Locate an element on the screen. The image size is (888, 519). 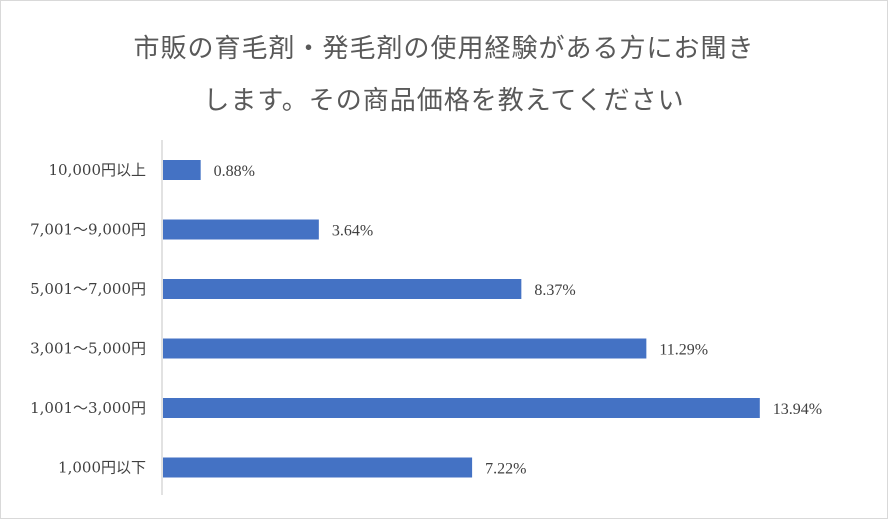
chart-title-line-2: します。その商品価格を教えてください is located at coordinates (444, 101).